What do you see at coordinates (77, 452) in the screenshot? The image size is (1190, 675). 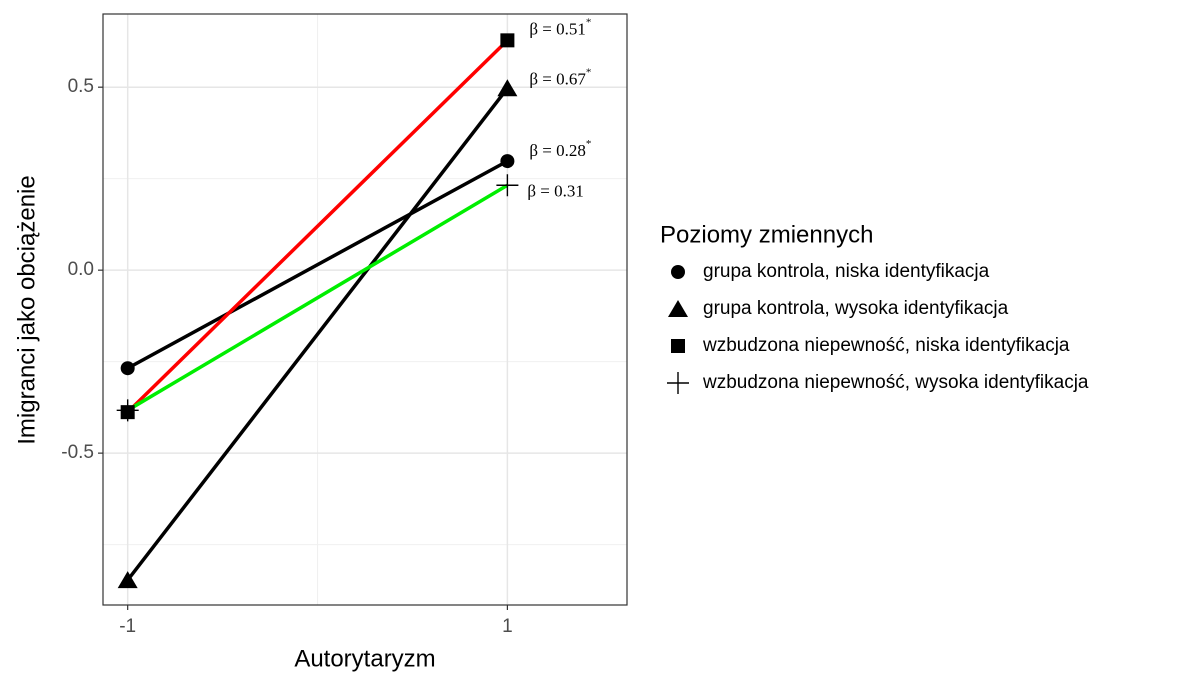 I see `y-tick-label: -0.5` at bounding box center [77, 452].